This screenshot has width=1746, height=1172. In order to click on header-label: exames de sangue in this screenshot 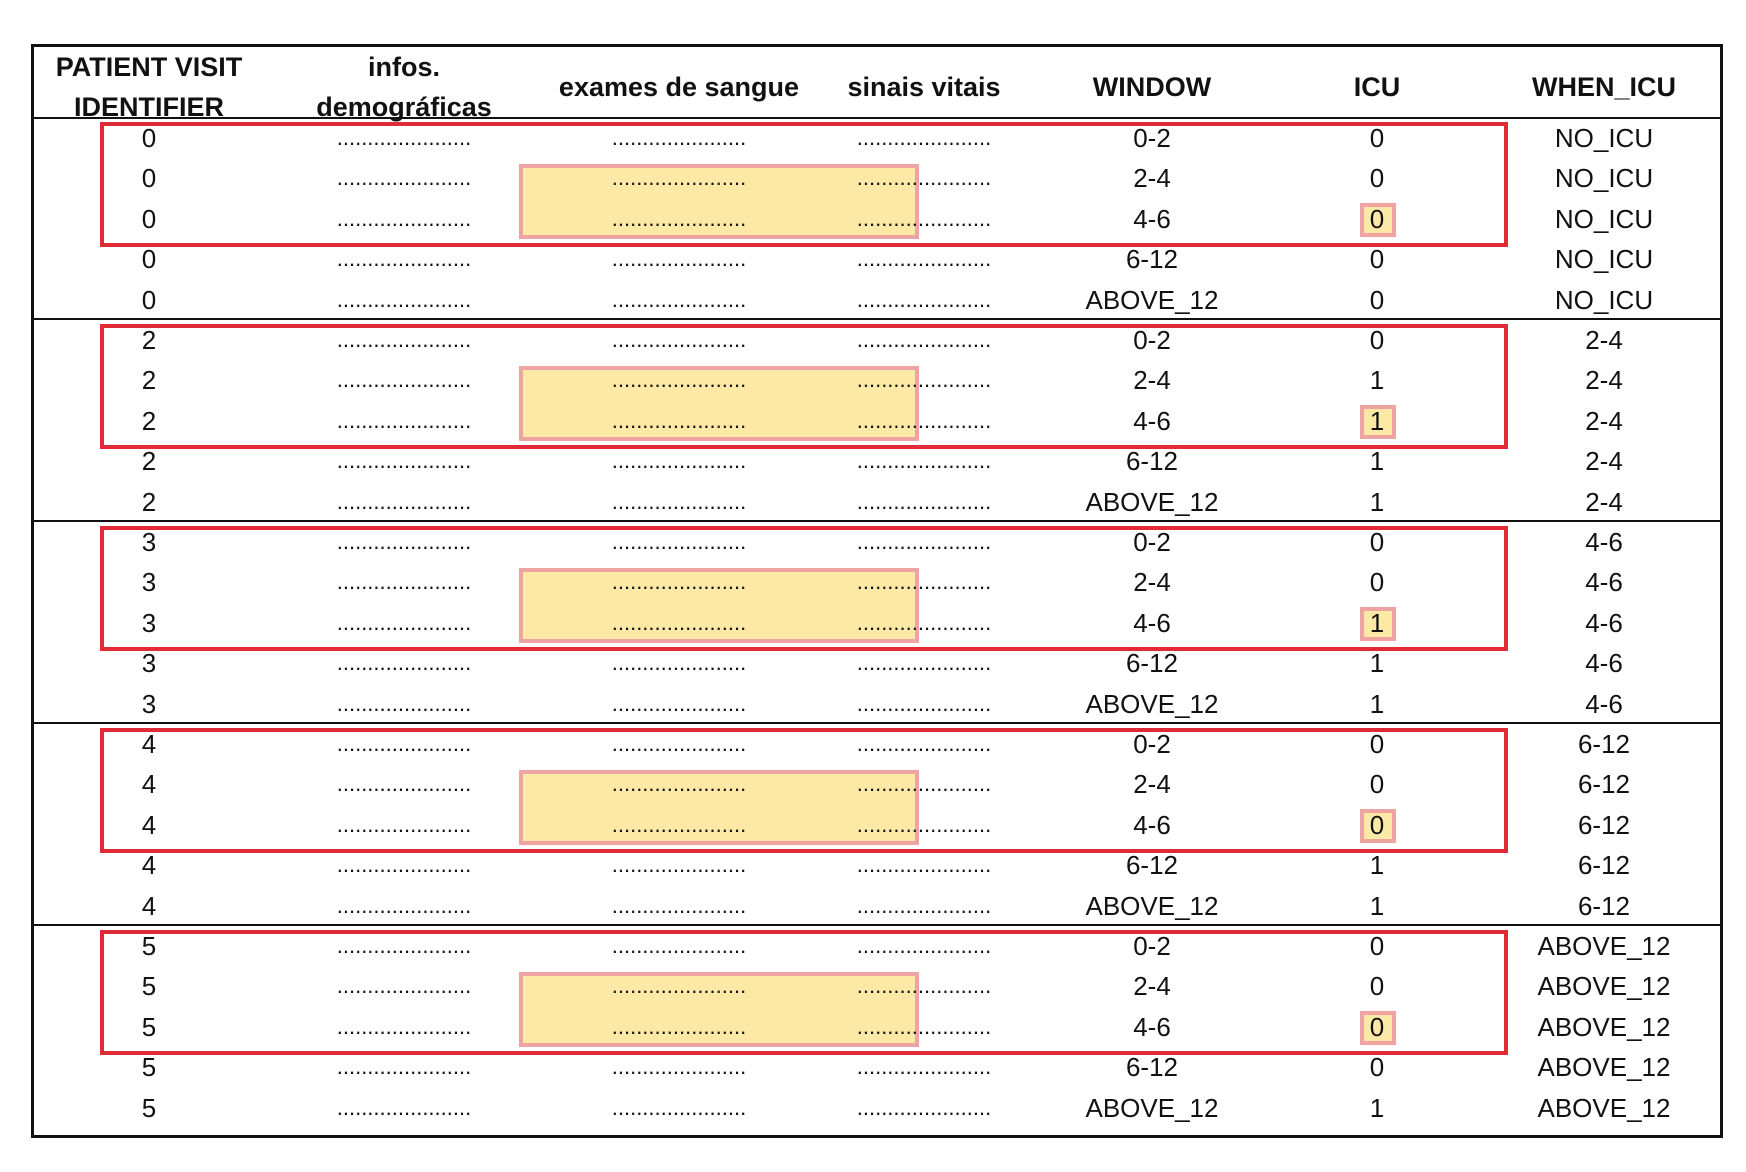, I will do `click(679, 87)`.